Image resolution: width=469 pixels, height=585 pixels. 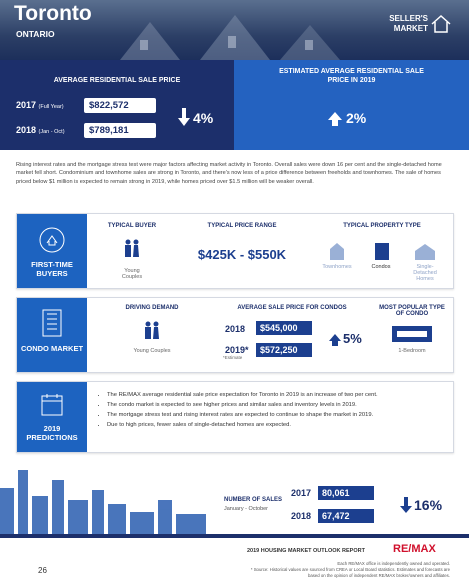 I want to click on header: Toronto ONTARIO SELLER'S MARKET, so click(x=234, y=30).